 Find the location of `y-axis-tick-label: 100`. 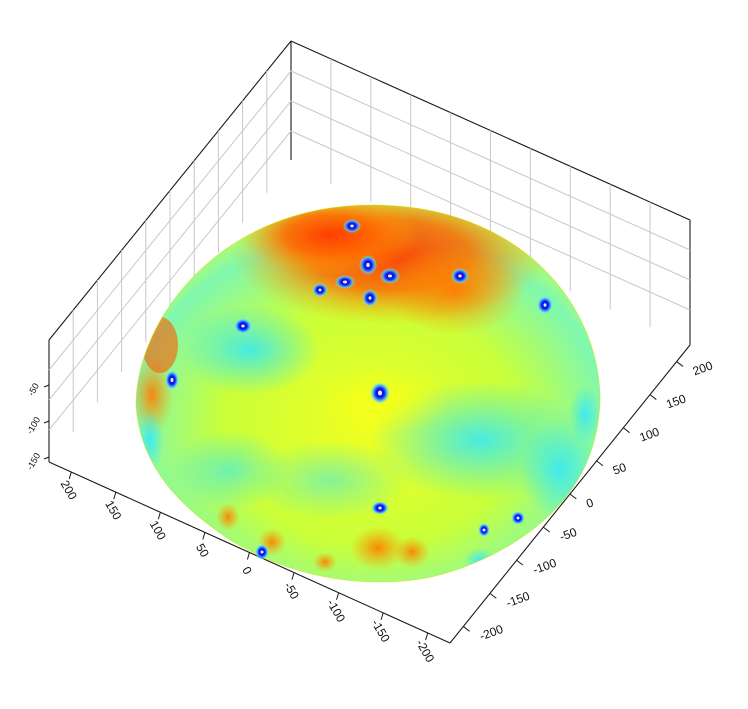

y-axis-tick-label: 100 is located at coordinates (650, 434).